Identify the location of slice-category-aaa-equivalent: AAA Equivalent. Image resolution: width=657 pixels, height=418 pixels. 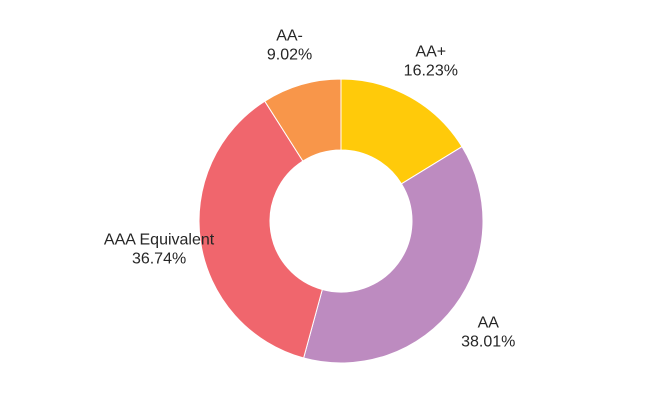
(159, 240).